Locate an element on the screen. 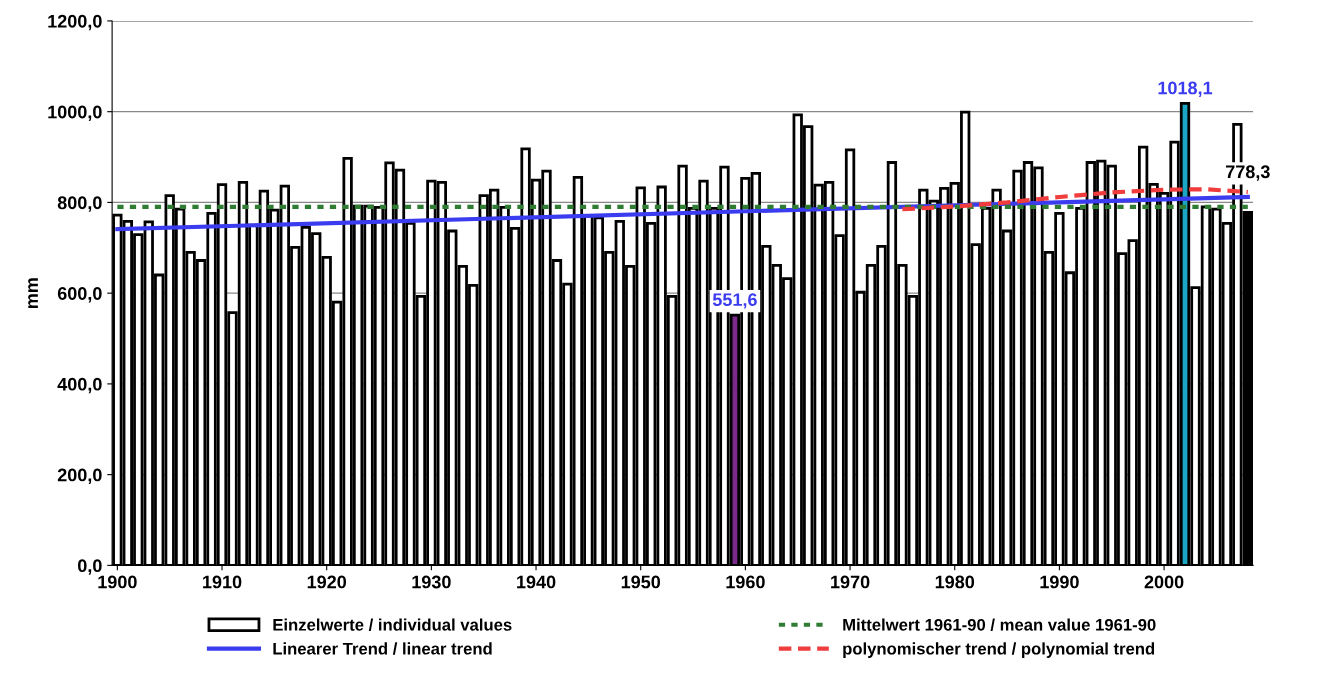 Image resolution: width=1319 pixels, height=698 pixels. legend-label: Mittelwert 1961-90 / mean value 1961-90 is located at coordinates (999, 624).